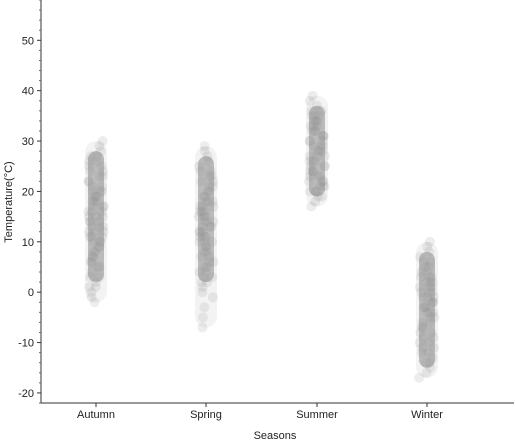  I want to click on y-tick-label: 10, so click(28, 243).